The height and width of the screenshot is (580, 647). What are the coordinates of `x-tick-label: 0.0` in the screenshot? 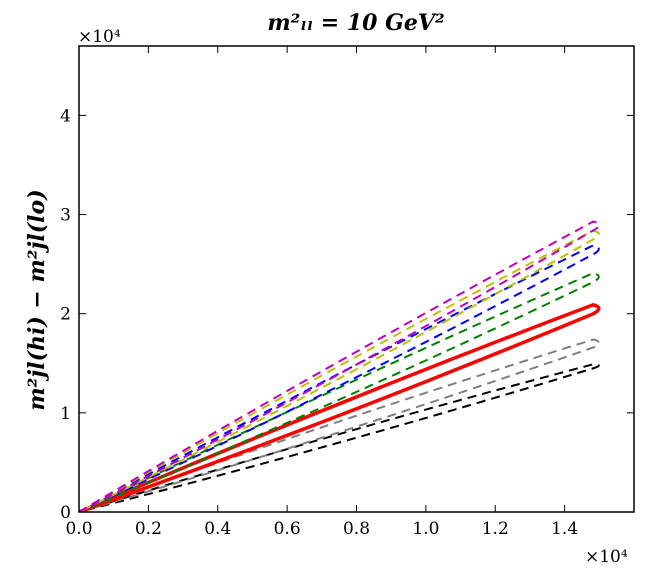 It's located at (78, 529).